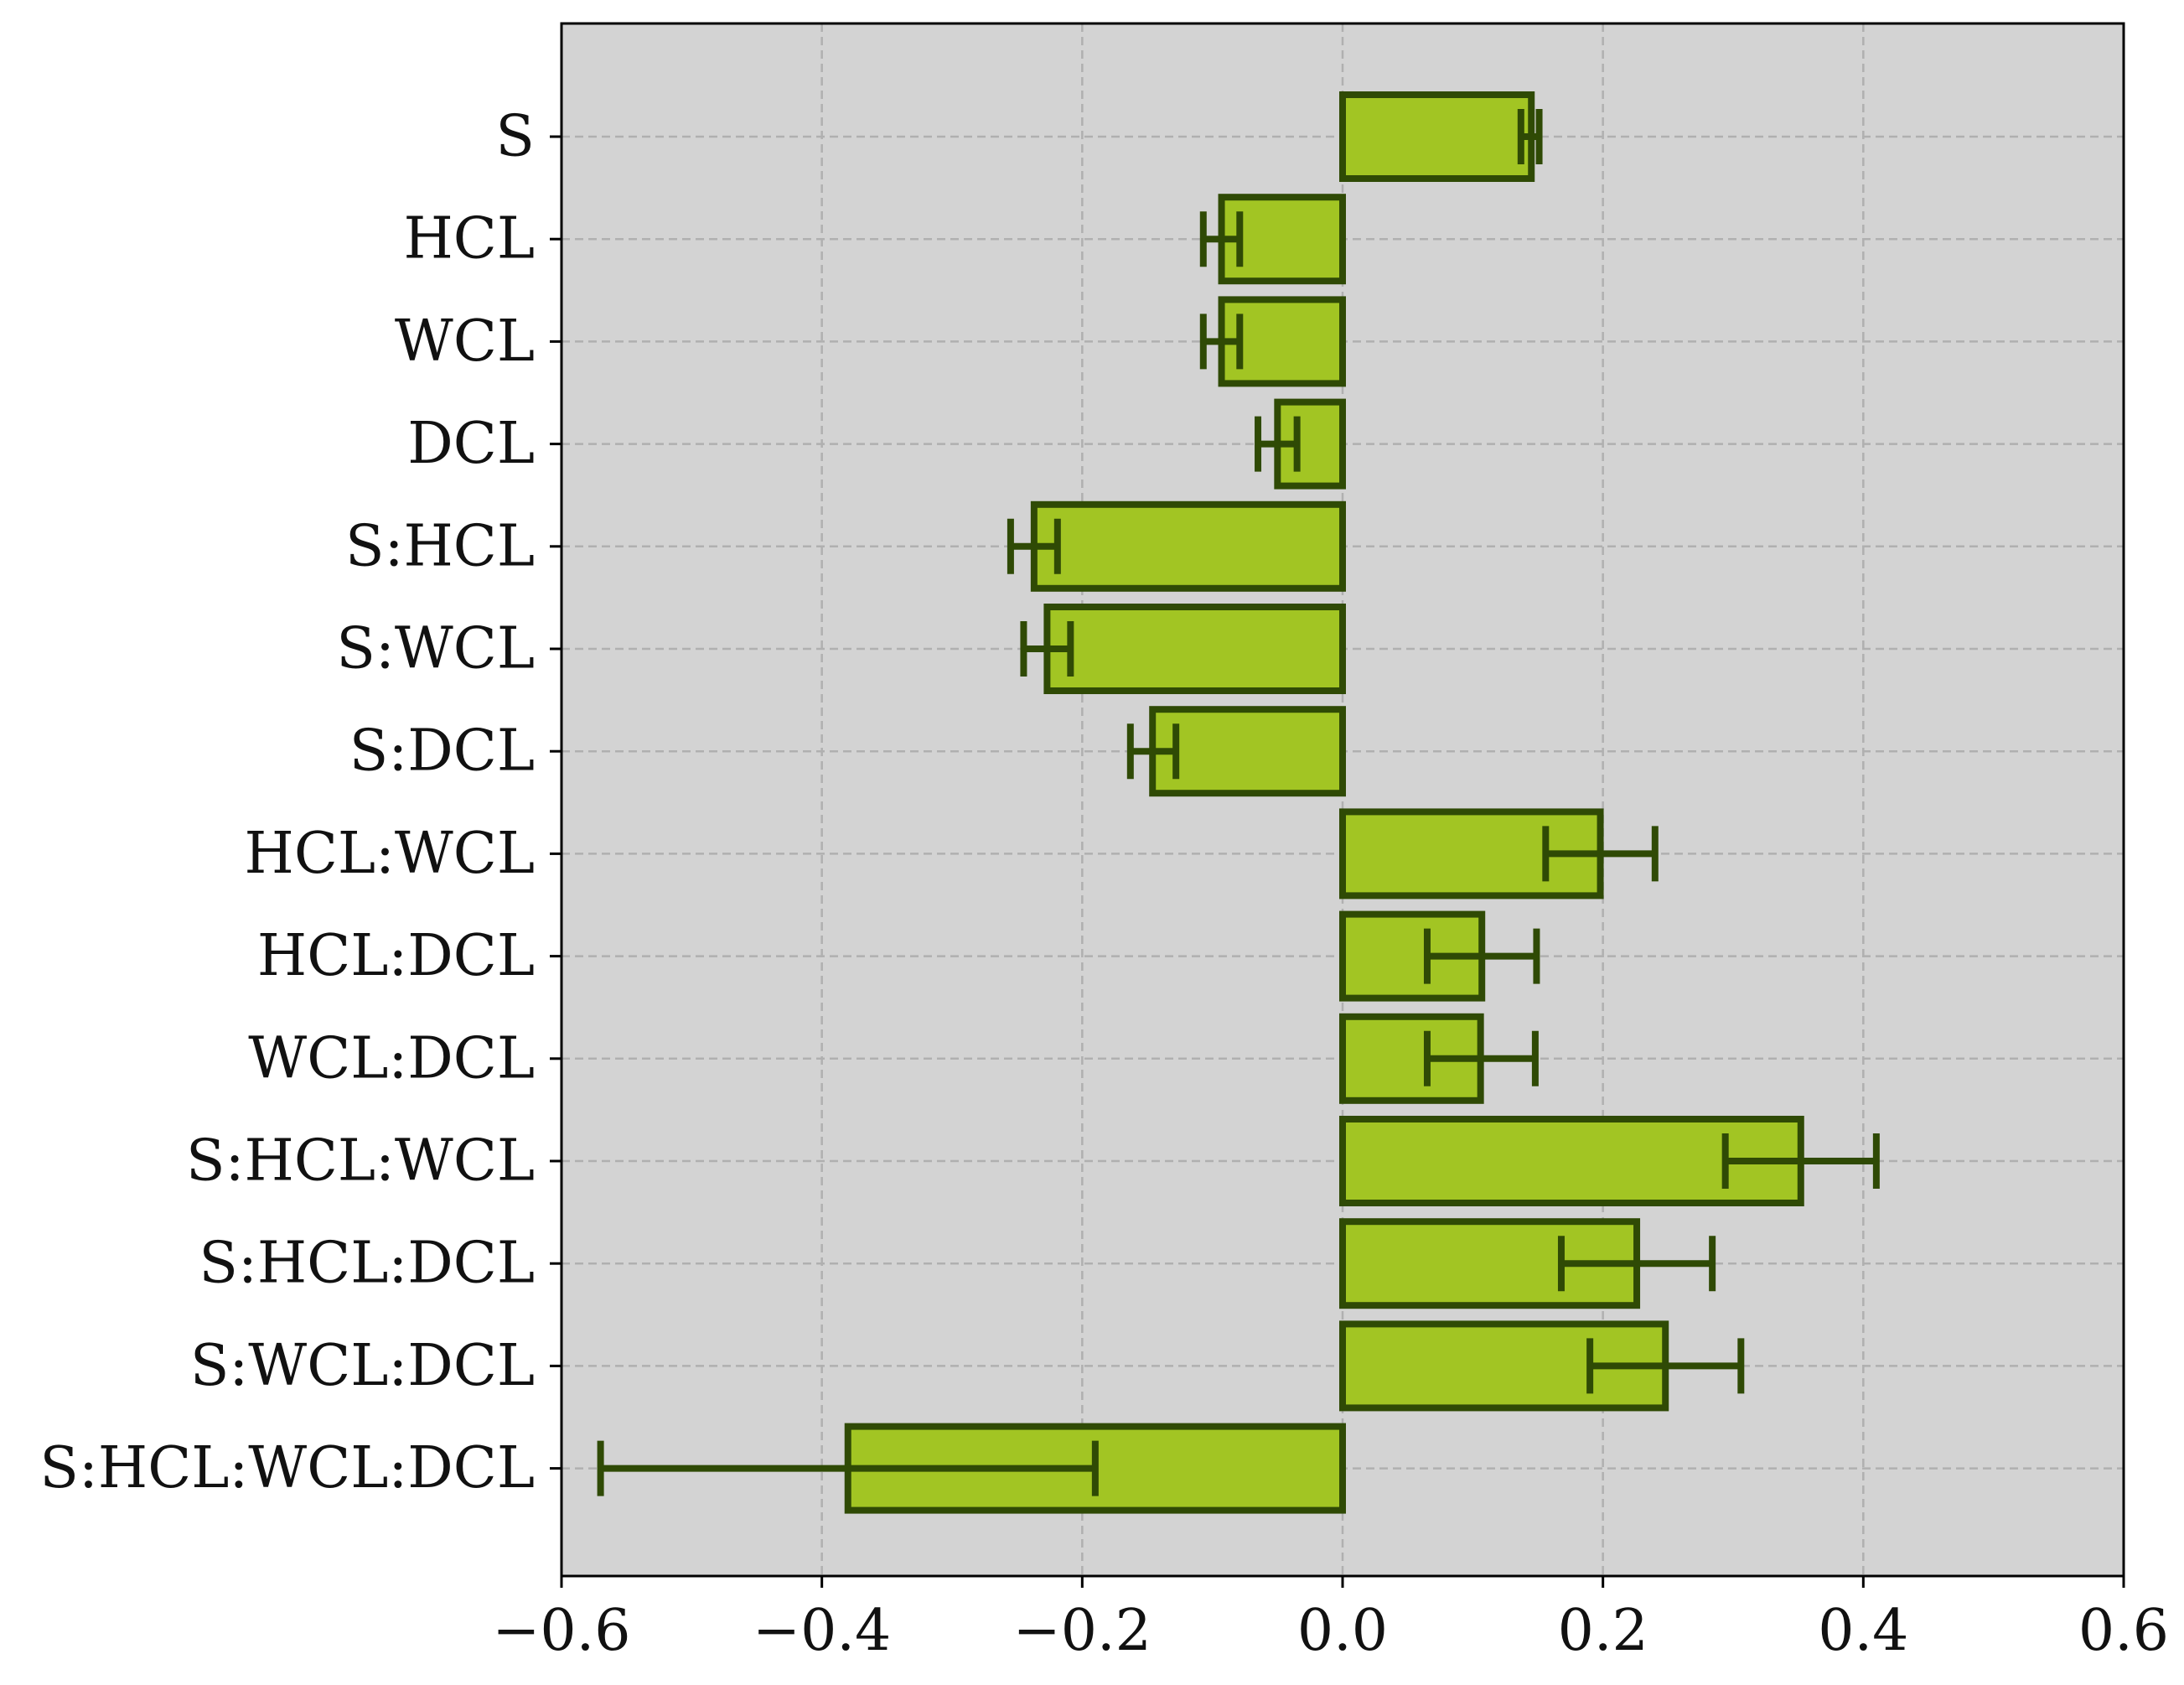 Image resolution: width=2184 pixels, height=1685 pixels. I want to click on error-bar-s-hcl, so click(1034, 546).